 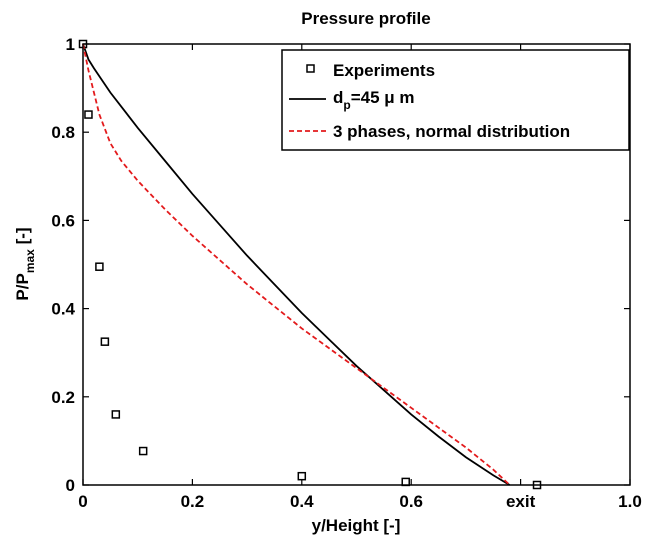 I want to click on y-tick-label: 0.6, so click(x=63, y=220).